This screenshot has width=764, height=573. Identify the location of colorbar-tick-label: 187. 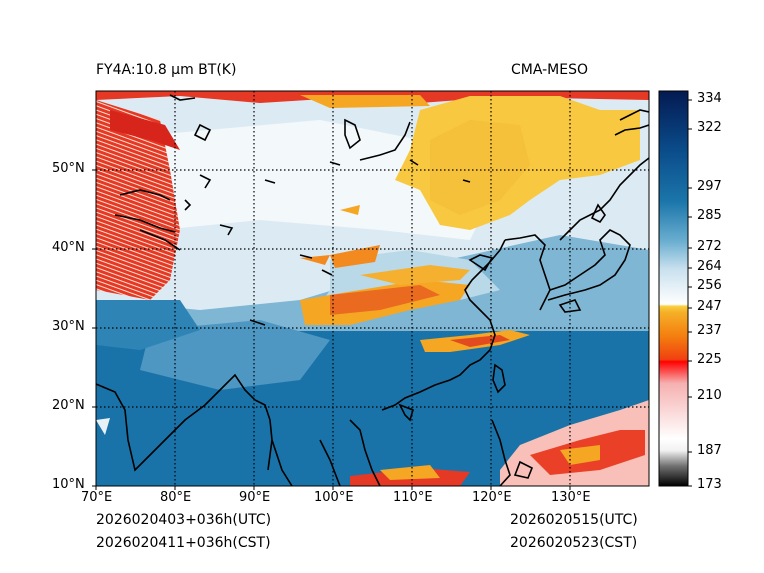
(709, 450).